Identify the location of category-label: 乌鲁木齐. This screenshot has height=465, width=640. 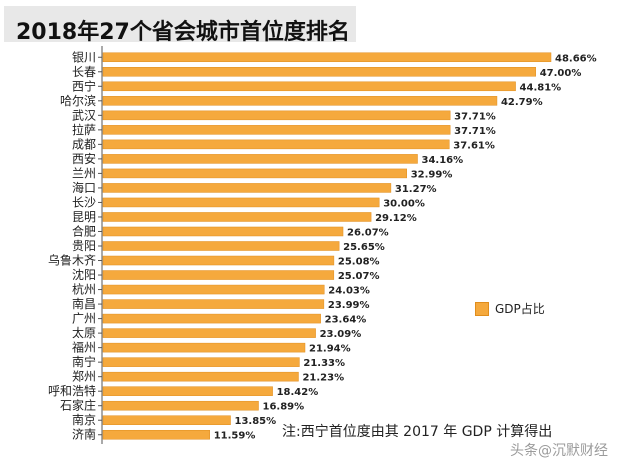
(72, 260).